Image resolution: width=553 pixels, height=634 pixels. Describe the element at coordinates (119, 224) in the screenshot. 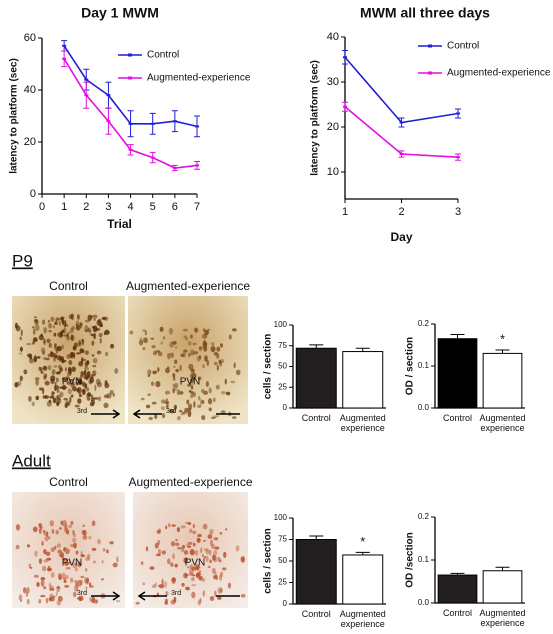

I see `x-axis-label: Trial` at that location.